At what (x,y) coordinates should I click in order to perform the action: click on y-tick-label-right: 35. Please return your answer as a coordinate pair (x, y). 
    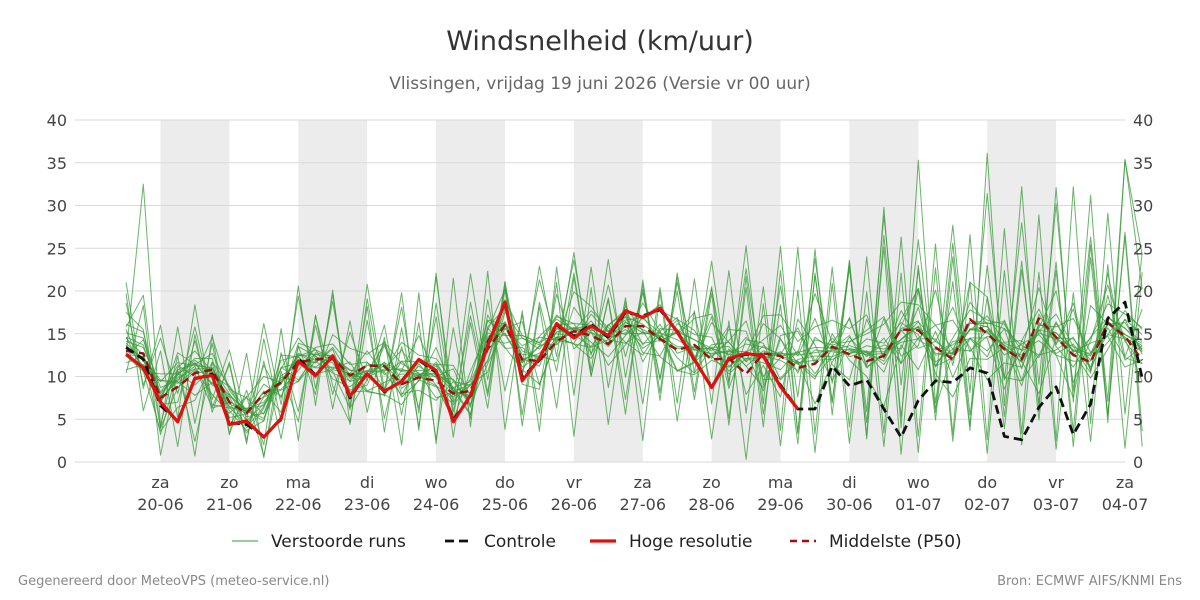
    Looking at the image, I should click on (1143, 163).